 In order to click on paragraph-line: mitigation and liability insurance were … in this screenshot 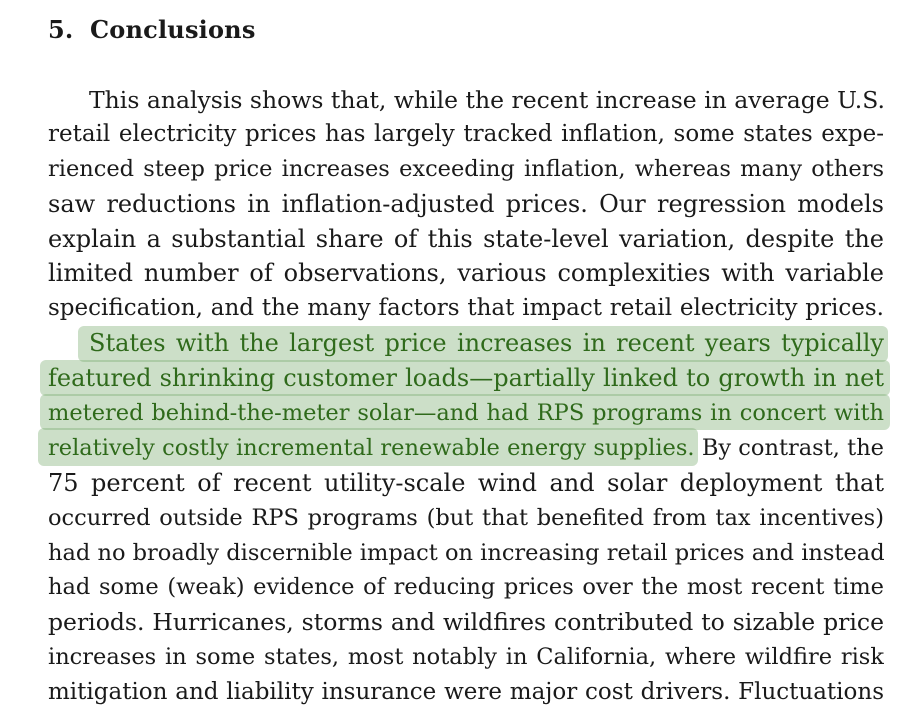, I will do `click(466, 692)`.